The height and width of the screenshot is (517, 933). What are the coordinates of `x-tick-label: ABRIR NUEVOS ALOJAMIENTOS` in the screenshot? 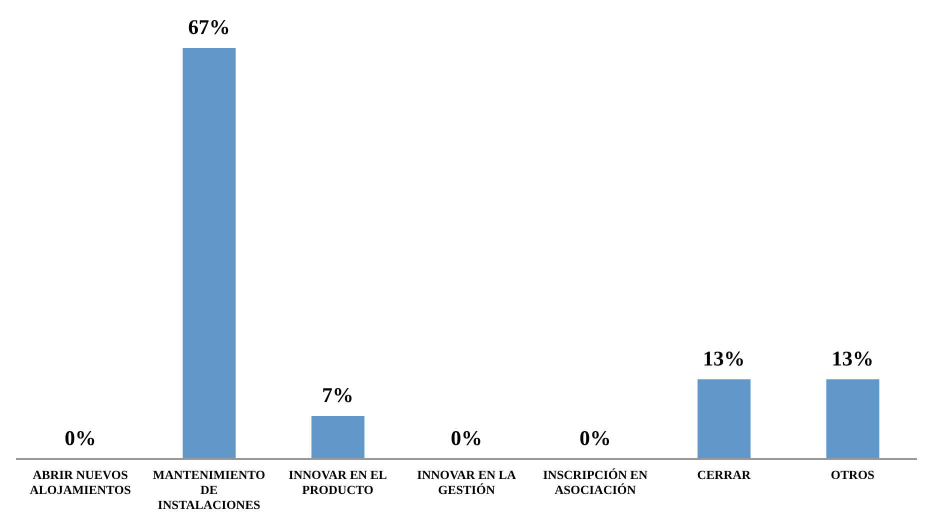 It's located at (80, 482).